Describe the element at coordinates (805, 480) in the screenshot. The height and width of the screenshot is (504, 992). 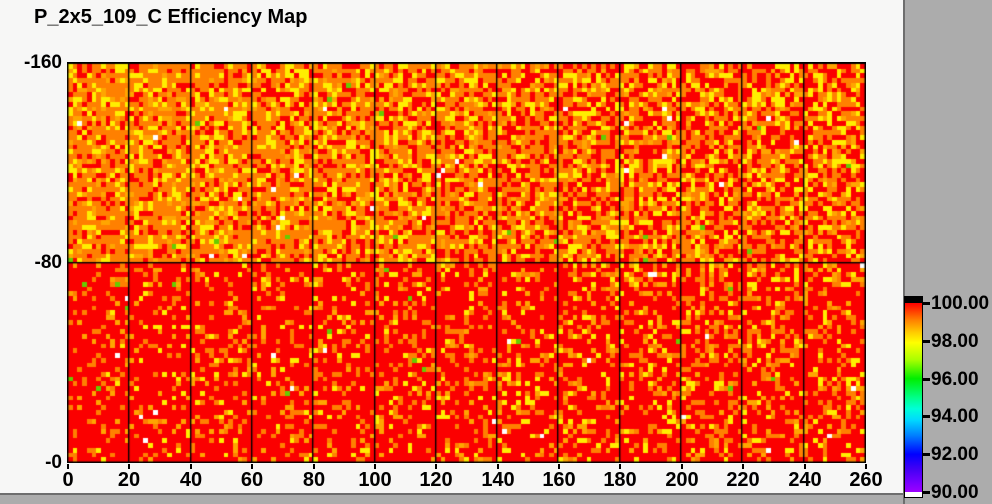
I see `x-tick-label: 240` at that location.